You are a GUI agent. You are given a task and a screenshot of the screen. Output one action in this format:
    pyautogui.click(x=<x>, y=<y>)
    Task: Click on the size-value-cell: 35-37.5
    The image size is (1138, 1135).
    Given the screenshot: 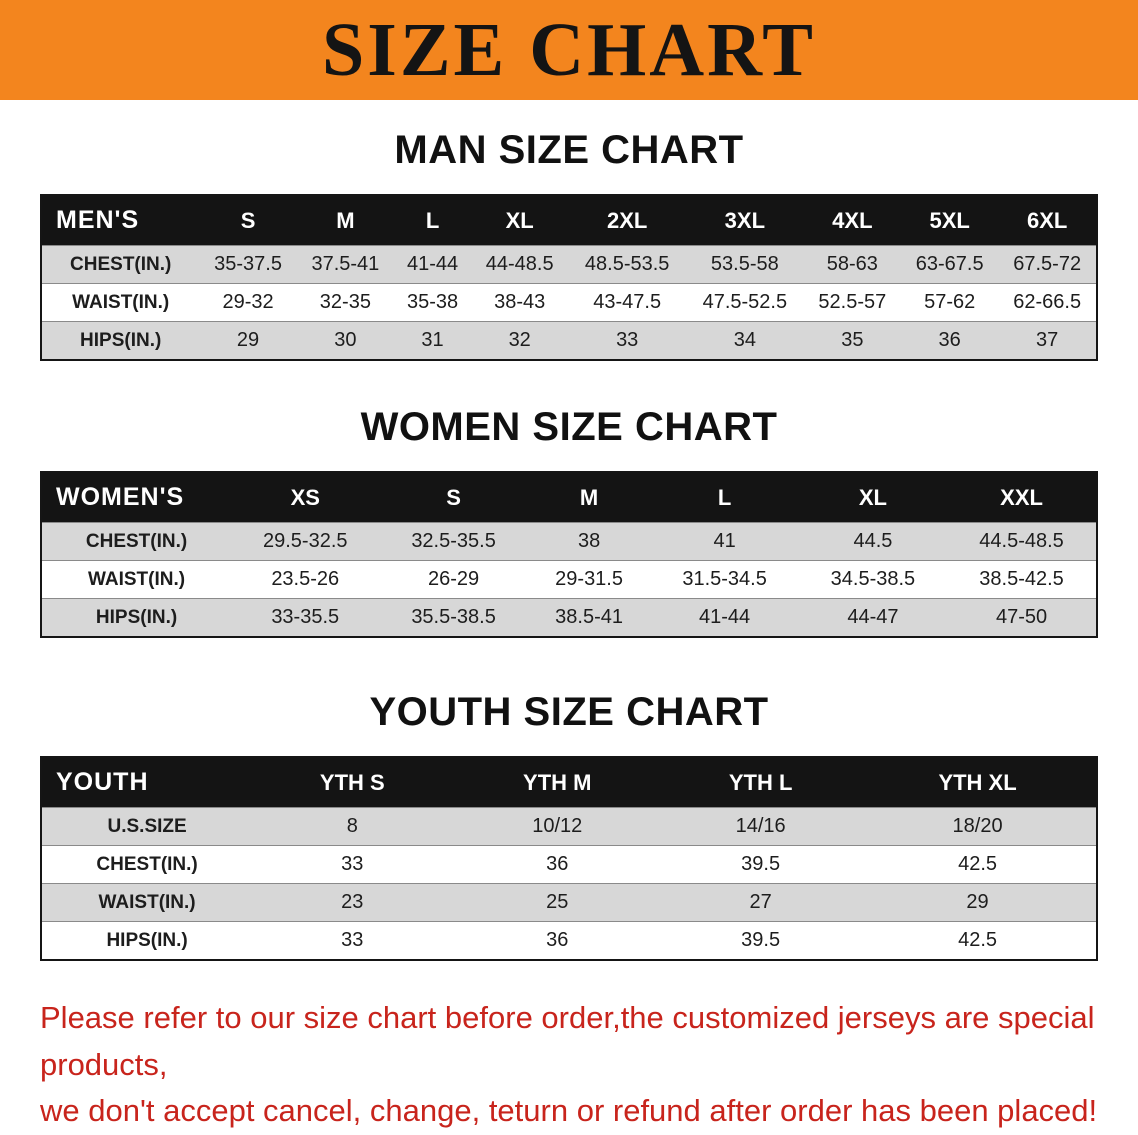 What is the action you would take?
    pyautogui.click(x=248, y=264)
    